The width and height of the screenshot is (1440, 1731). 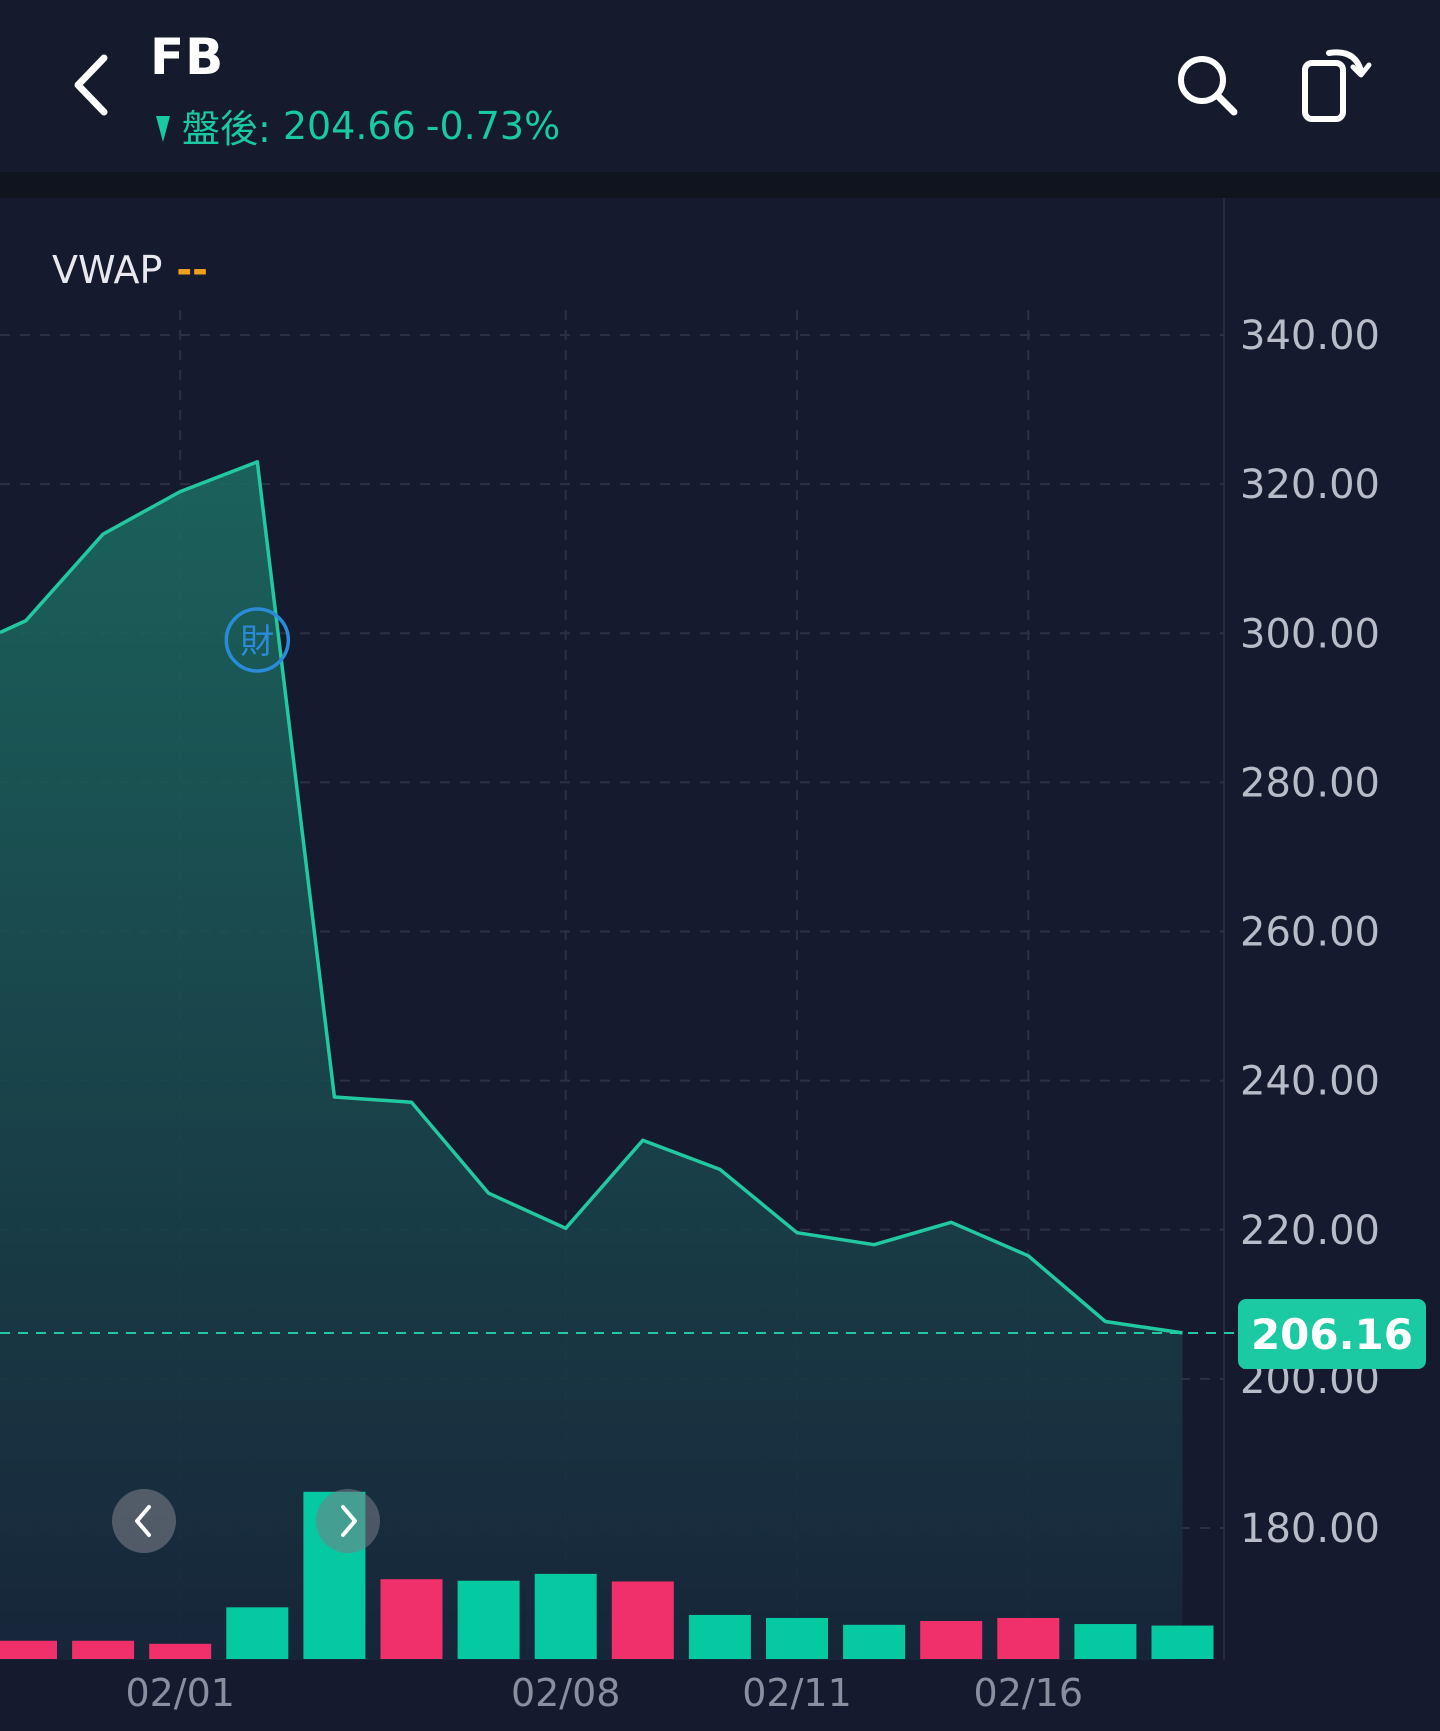 What do you see at coordinates (163, 128) in the screenshot?
I see `down-arrow-icon` at bounding box center [163, 128].